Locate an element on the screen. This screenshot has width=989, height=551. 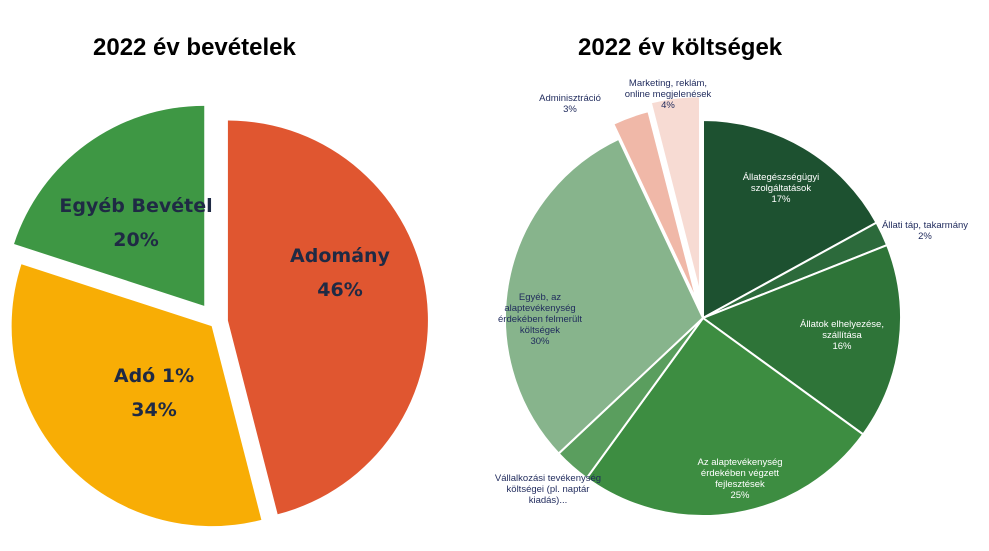
income-slice-value-label: 20% is located at coordinates (135, 240).